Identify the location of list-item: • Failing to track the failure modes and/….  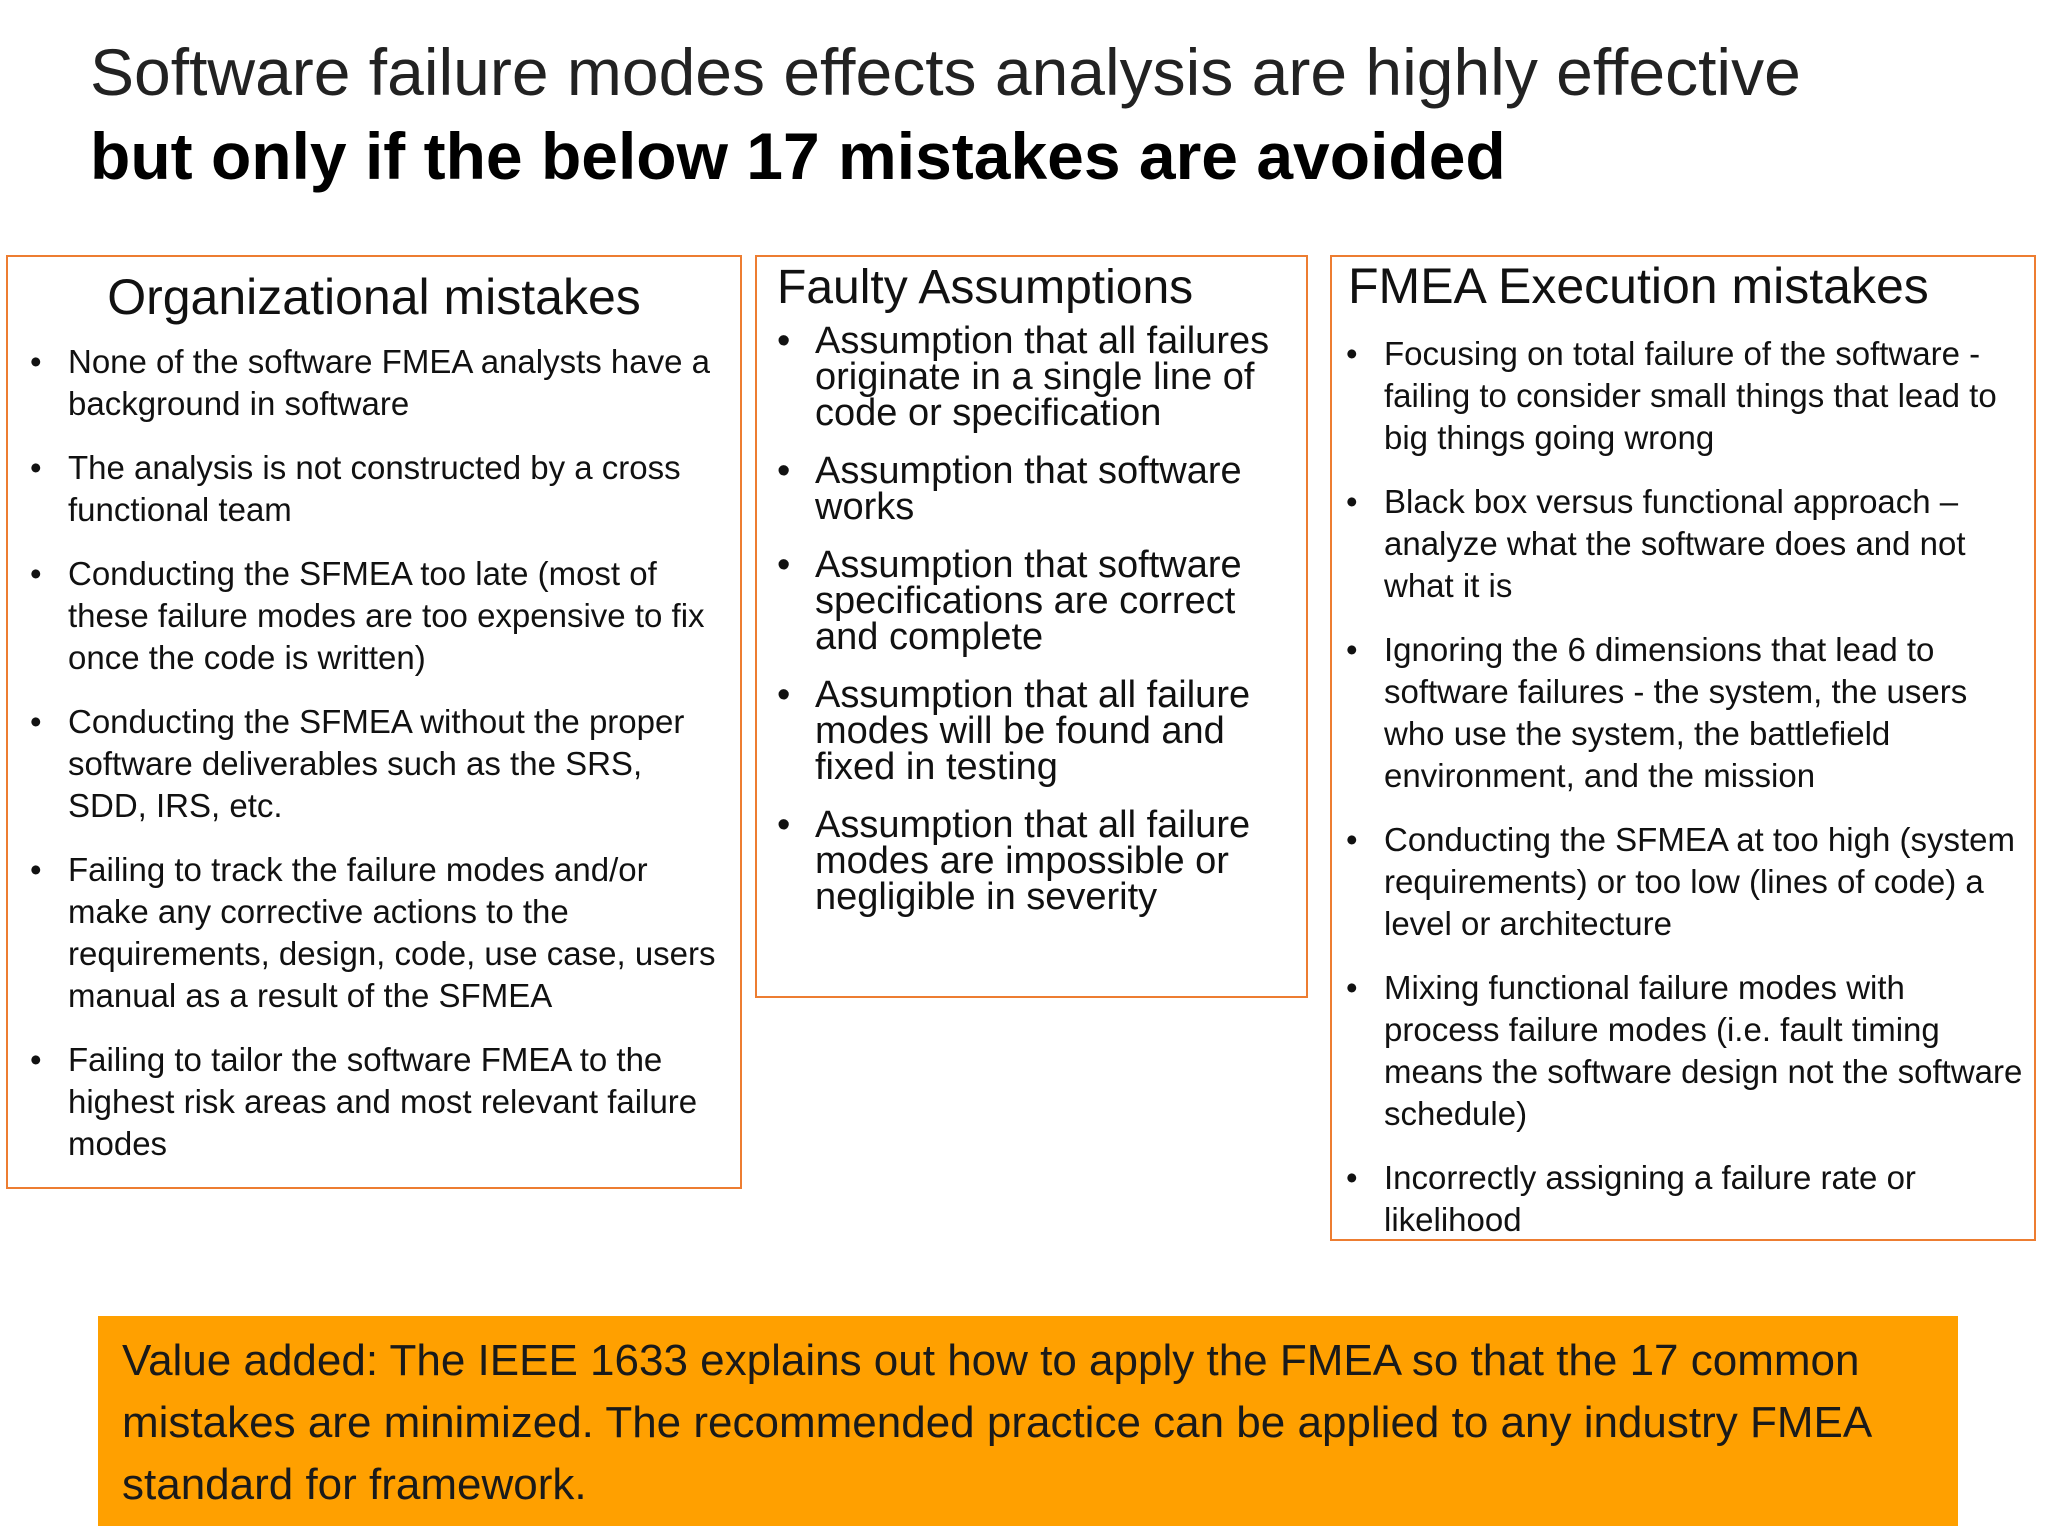
(378, 933).